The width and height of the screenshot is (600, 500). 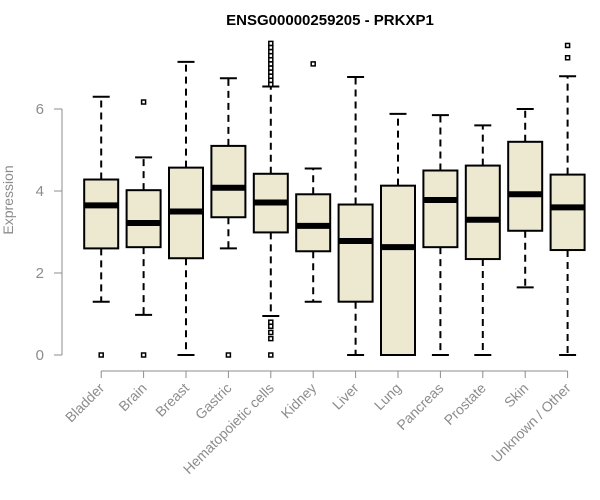 I want to click on x-tick-label: Breast, so click(x=172, y=400).